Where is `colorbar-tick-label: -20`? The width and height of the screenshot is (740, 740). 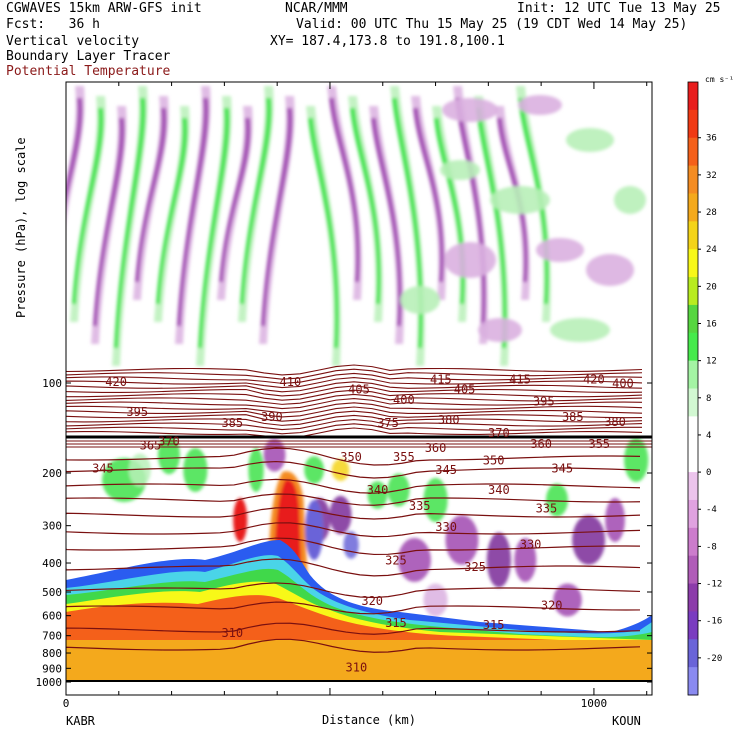 colorbar-tick-label: -20 is located at coordinates (714, 659).